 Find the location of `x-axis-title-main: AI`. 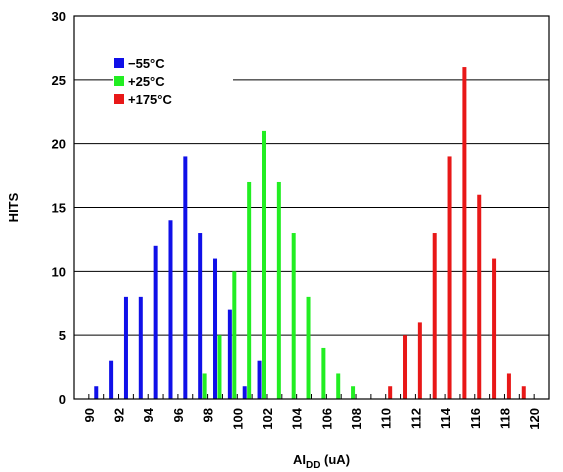

x-axis-title-main: AI is located at coordinates (299, 459).